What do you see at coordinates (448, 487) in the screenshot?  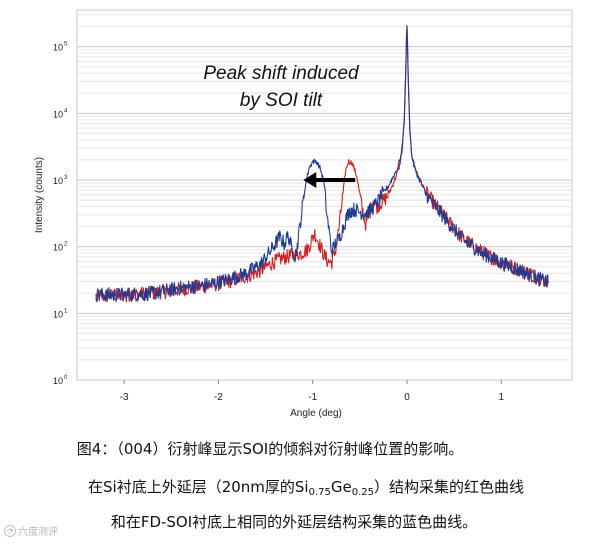 I see `caption-line-2c: ）结构采集的红色曲线` at bounding box center [448, 487].